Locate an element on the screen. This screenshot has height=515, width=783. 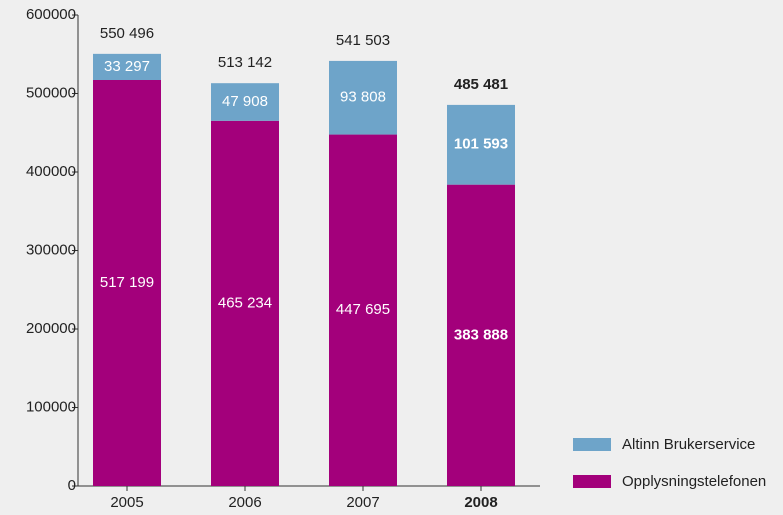
y-tick-label: 400000 is located at coordinates (51, 171).